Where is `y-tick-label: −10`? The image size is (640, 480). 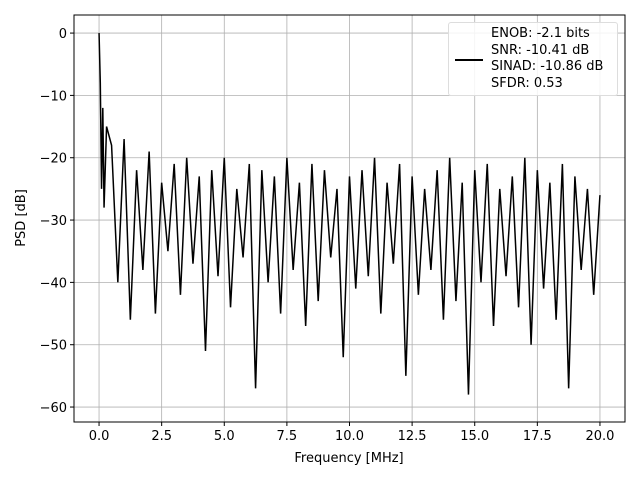
y-tick-label: −10 is located at coordinates (53, 96).